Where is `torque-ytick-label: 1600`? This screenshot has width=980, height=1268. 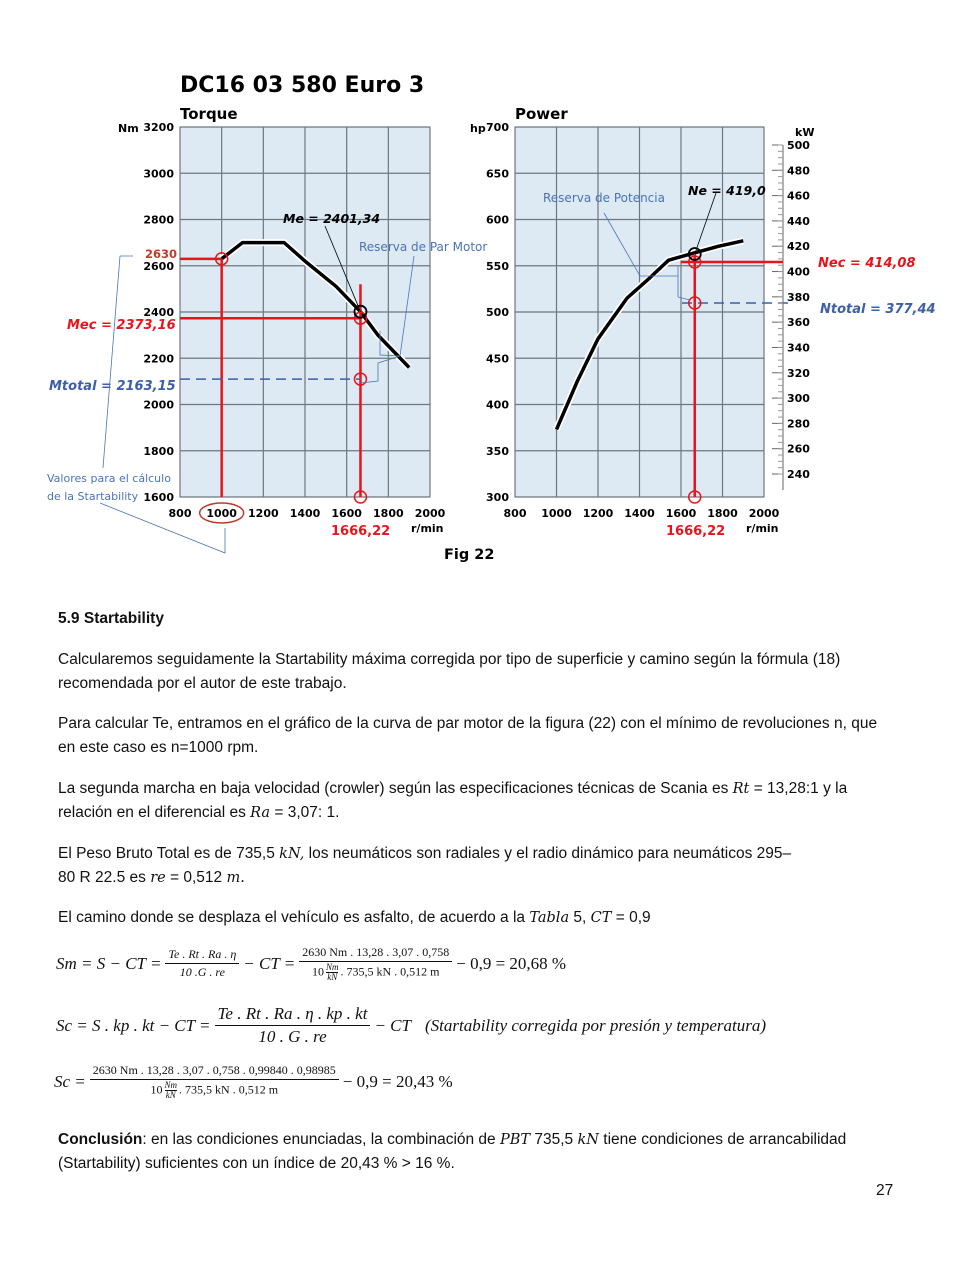 torque-ytick-label: 1600 is located at coordinates (158, 497).